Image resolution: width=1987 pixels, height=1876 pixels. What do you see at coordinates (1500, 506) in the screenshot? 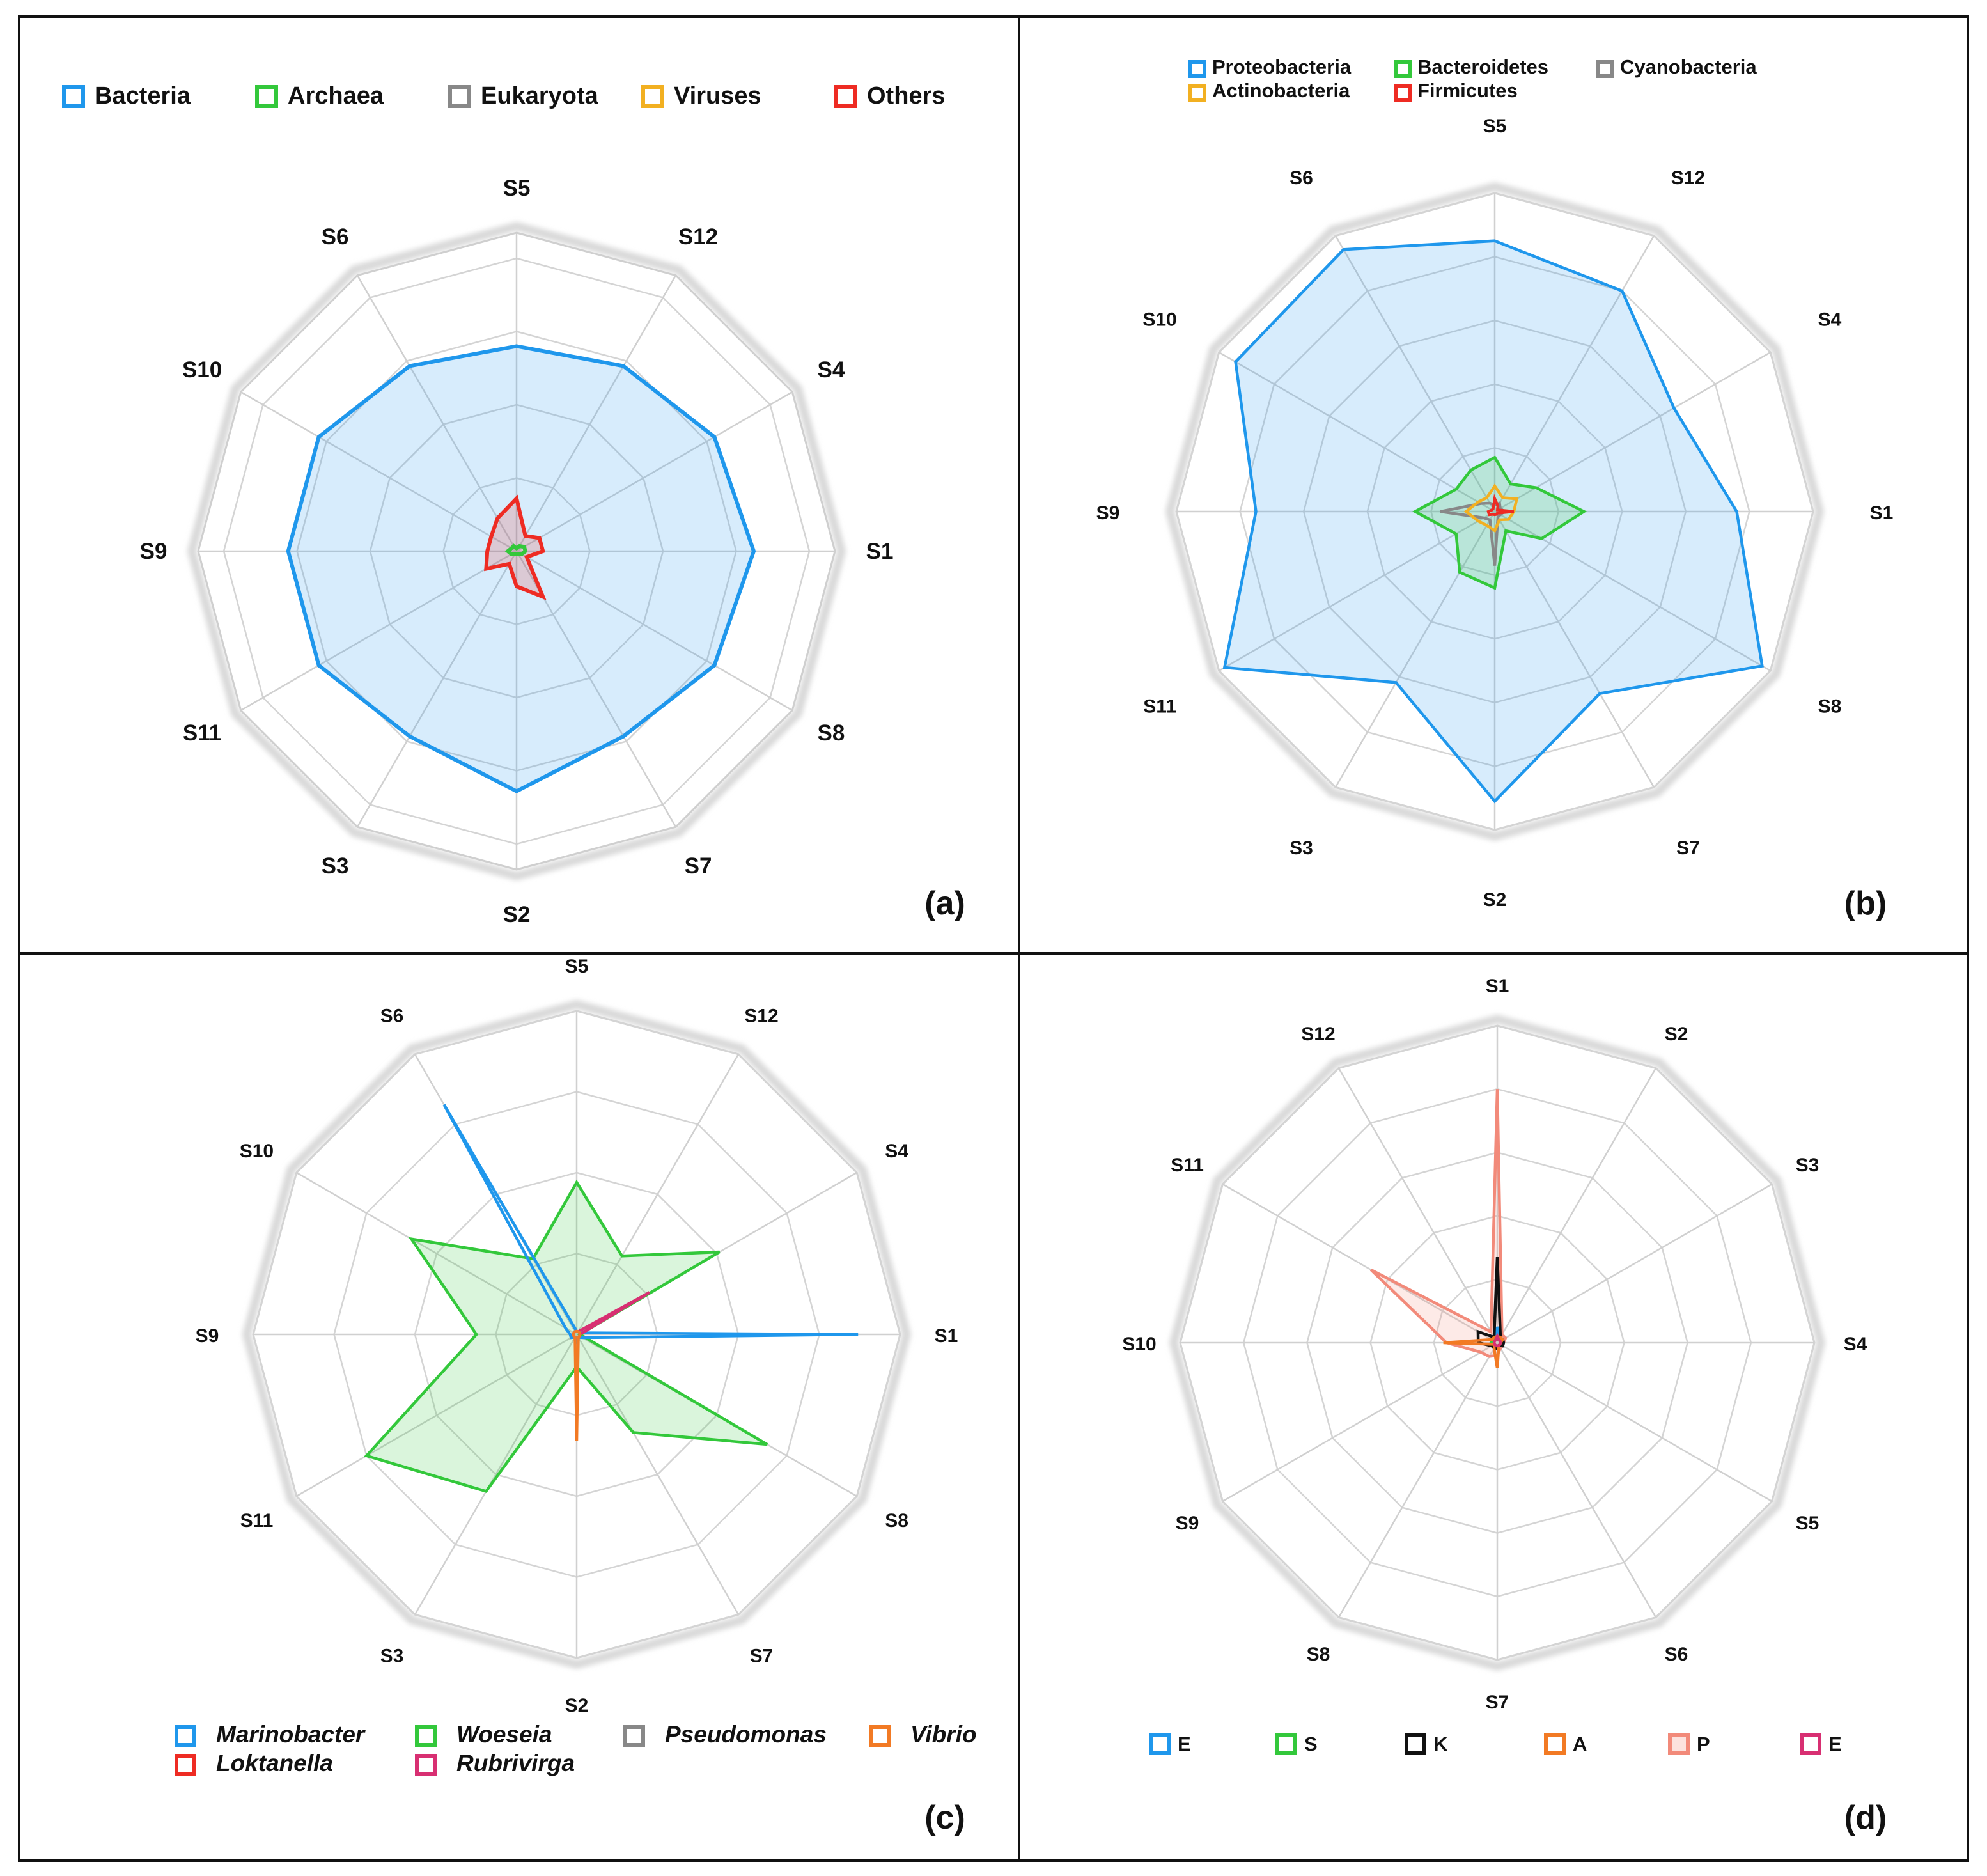
I see `series-firmicutes-polygon` at bounding box center [1500, 506].